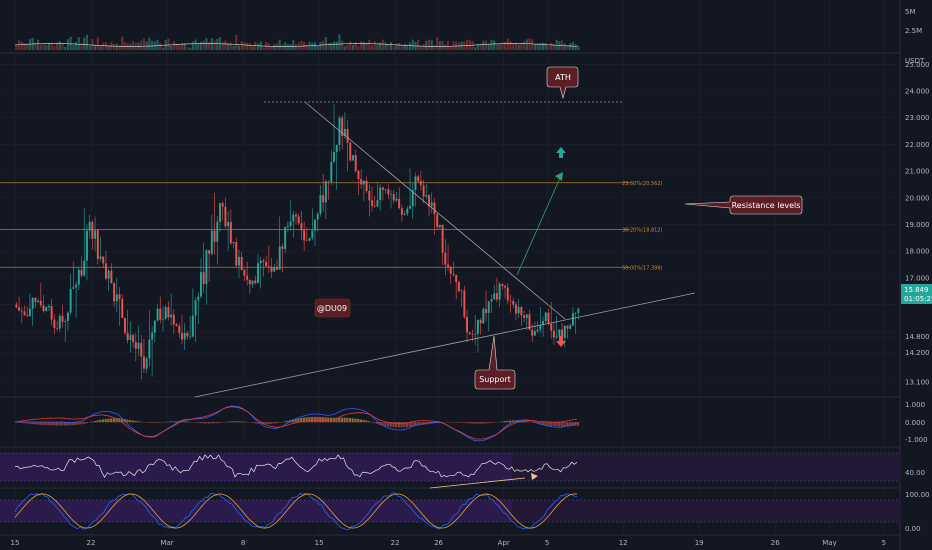  I want to click on volume-tick-label: 2.5M, so click(913, 31).